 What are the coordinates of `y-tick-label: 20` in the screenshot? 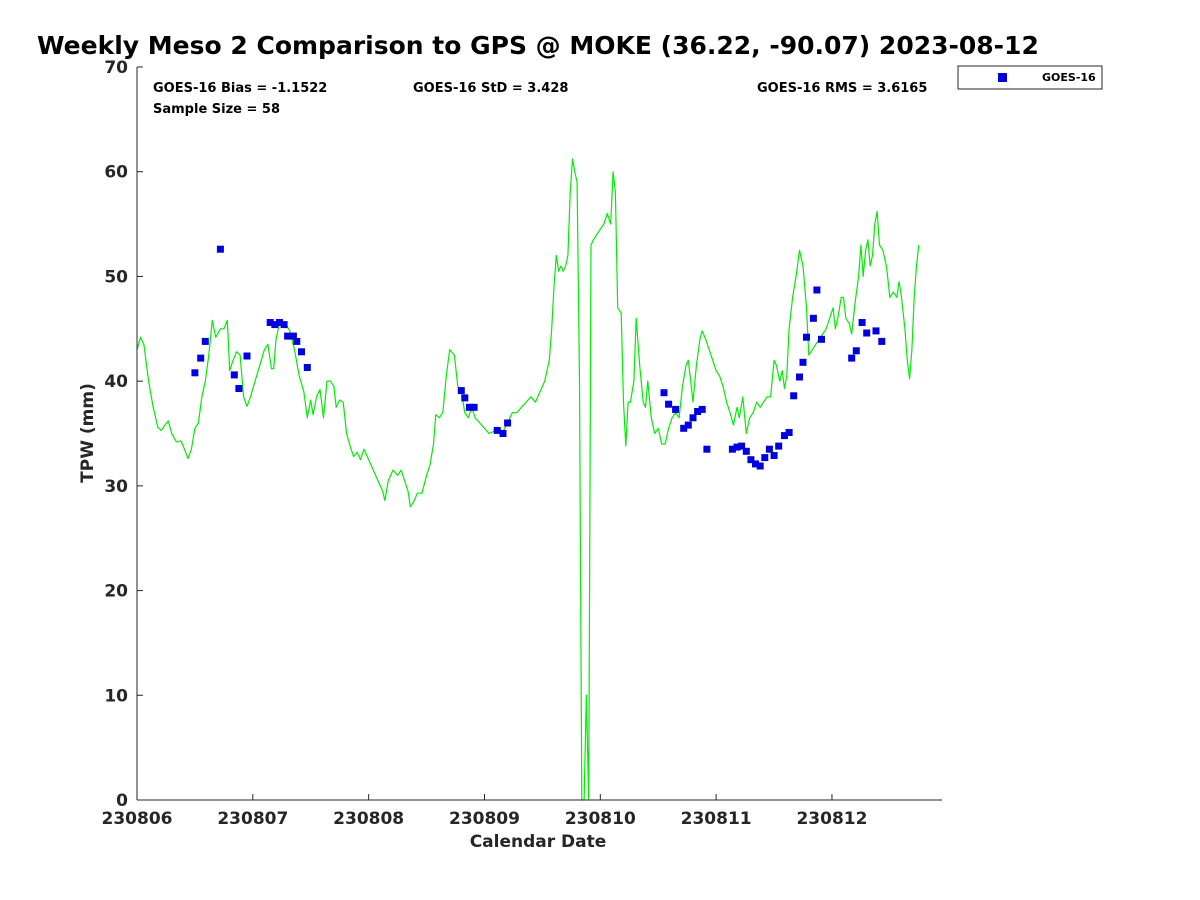 It's located at (116, 592).